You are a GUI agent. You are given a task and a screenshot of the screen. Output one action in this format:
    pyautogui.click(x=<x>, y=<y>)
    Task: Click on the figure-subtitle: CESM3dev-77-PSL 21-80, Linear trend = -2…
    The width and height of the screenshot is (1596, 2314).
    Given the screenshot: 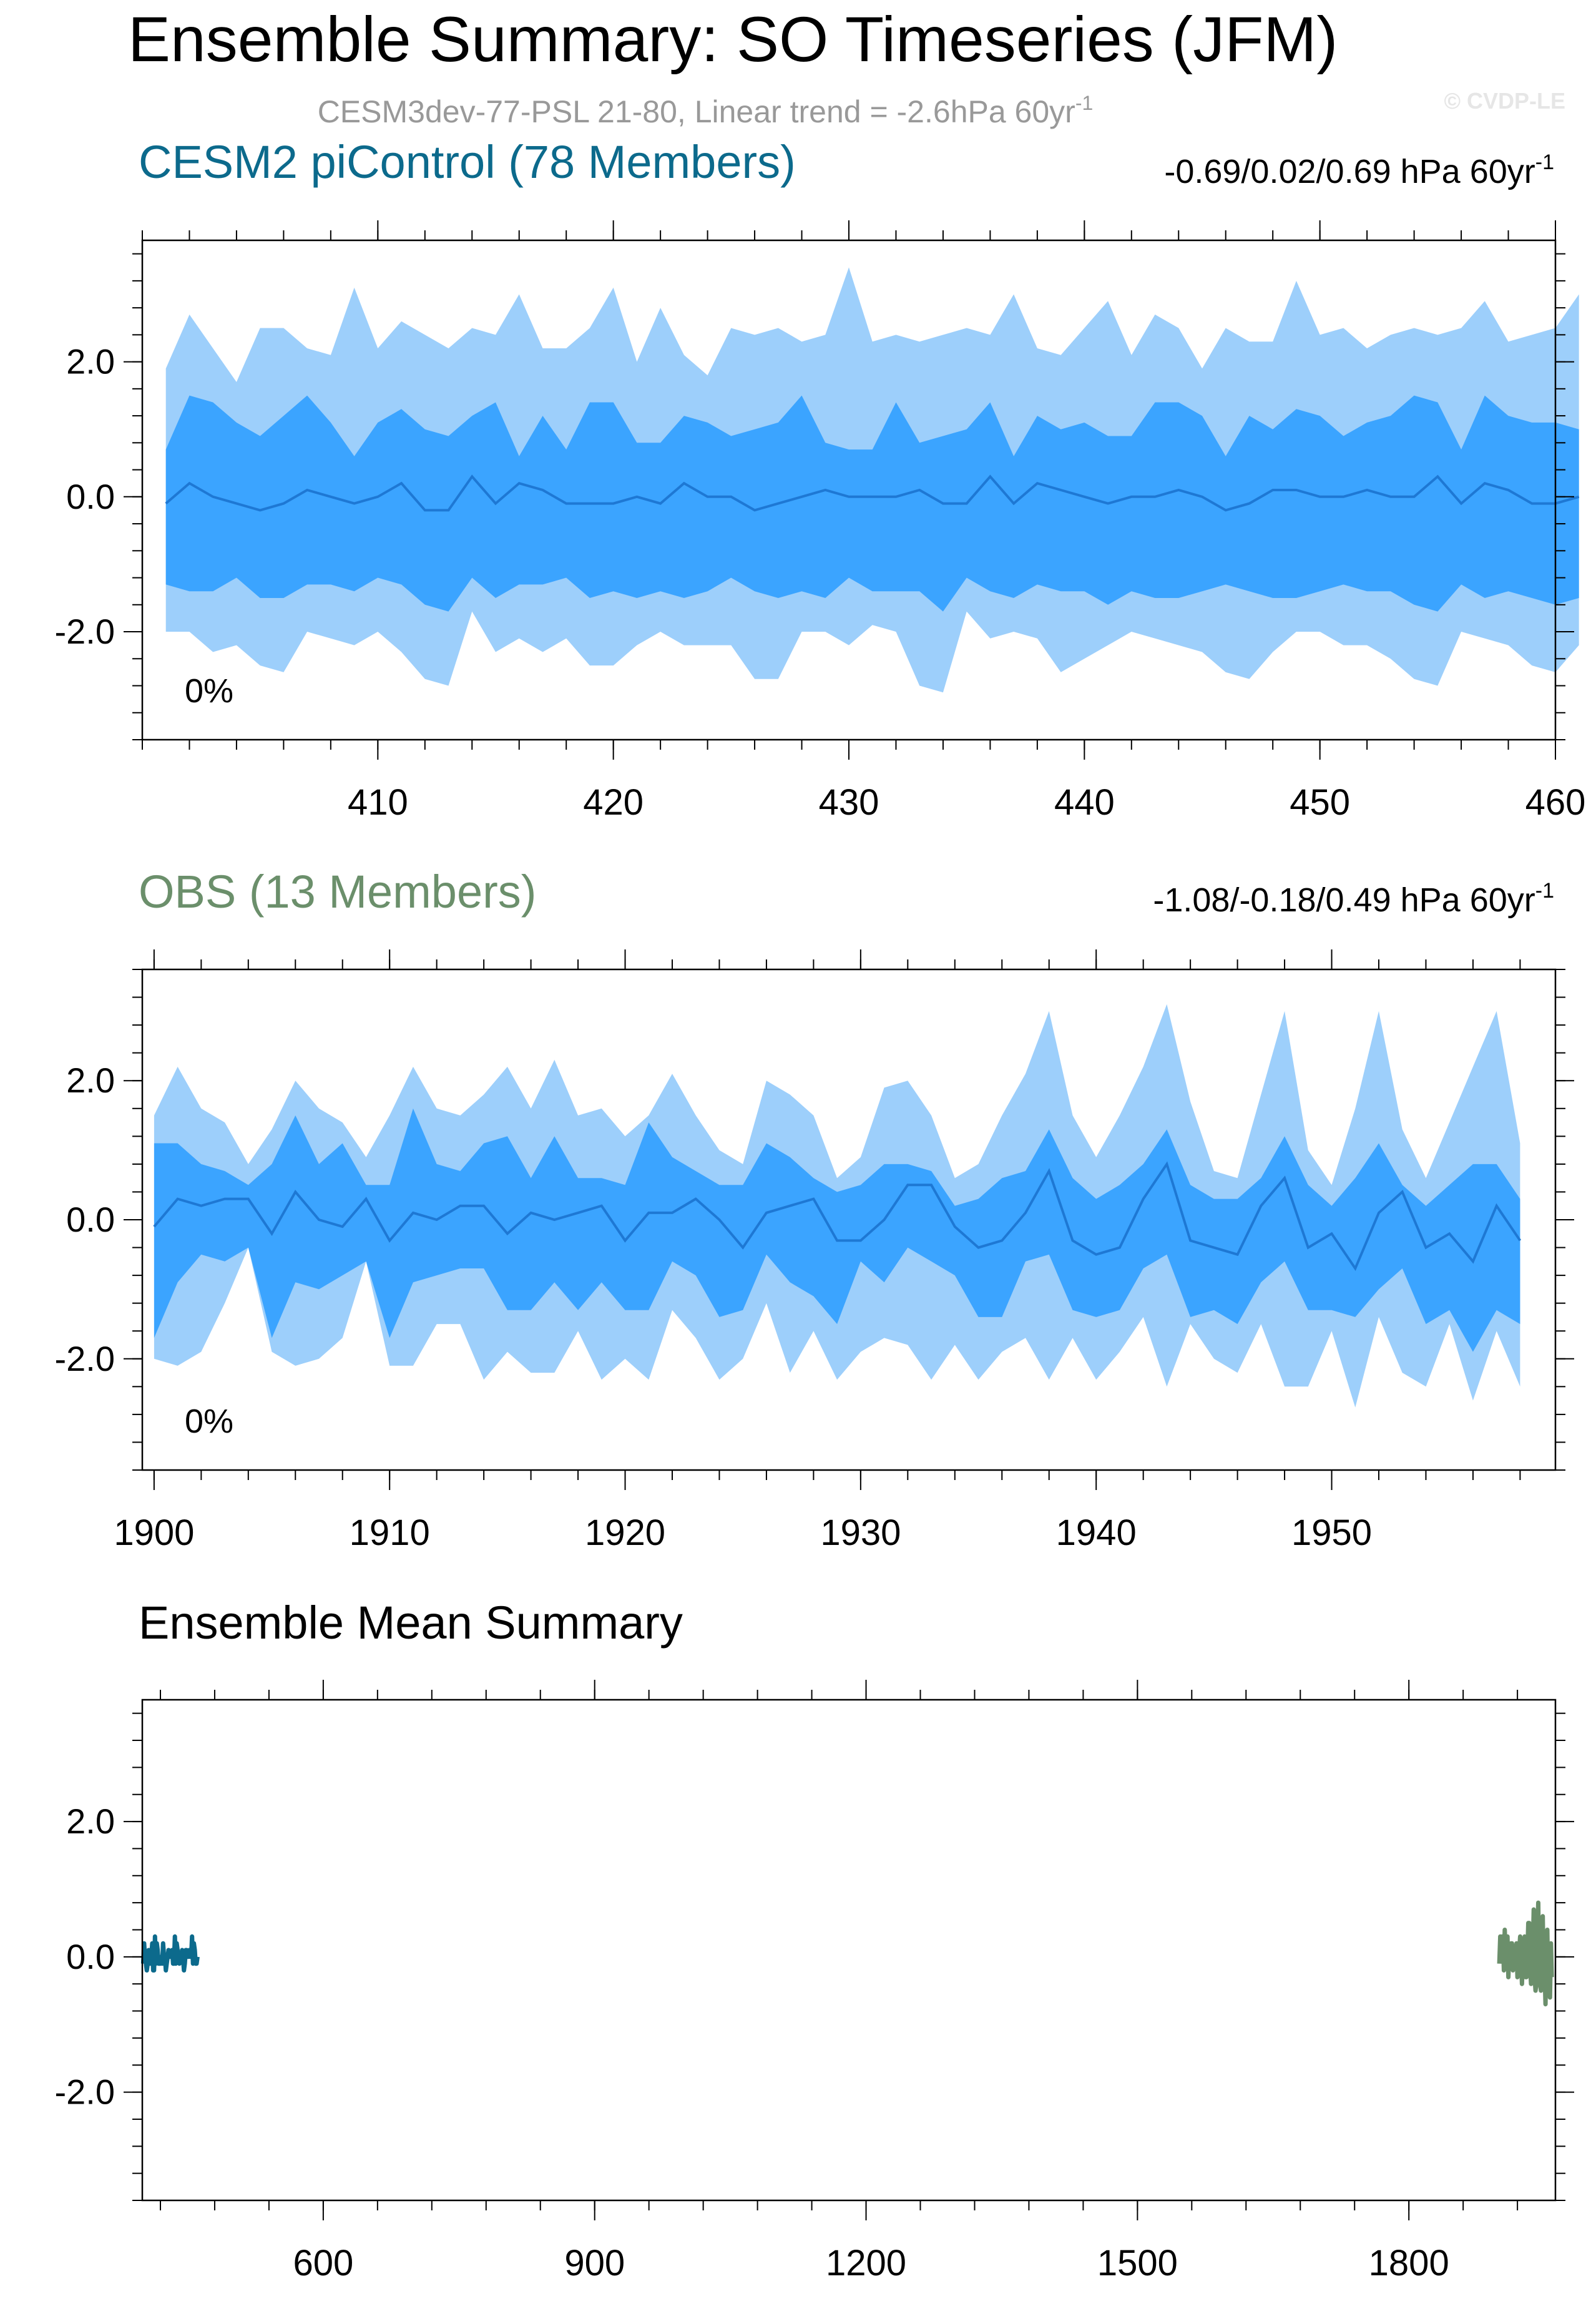 What is the action you would take?
    pyautogui.click(x=706, y=110)
    